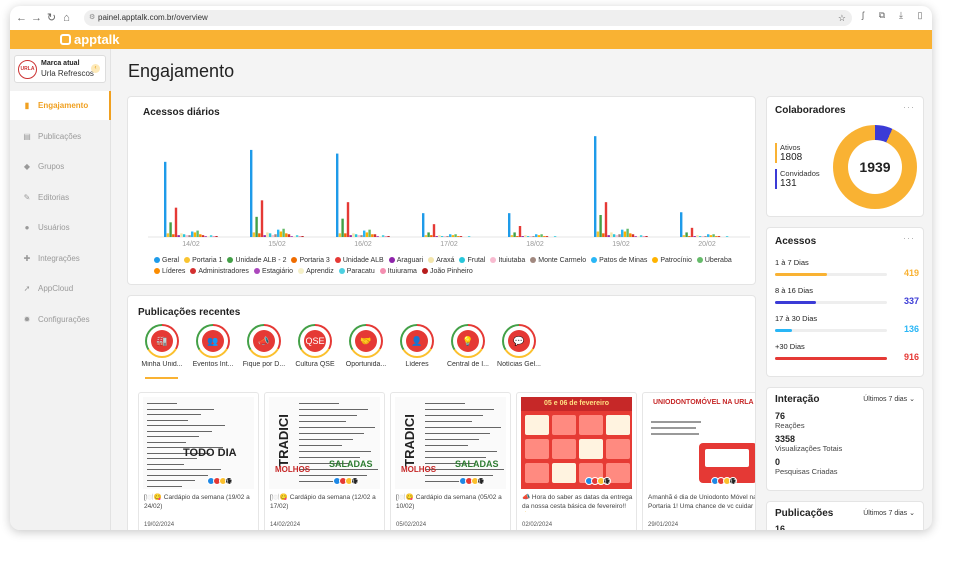  Describe the element at coordinates (417, 346) in the screenshot. I see `story-5: 👤 Líderes` at that location.